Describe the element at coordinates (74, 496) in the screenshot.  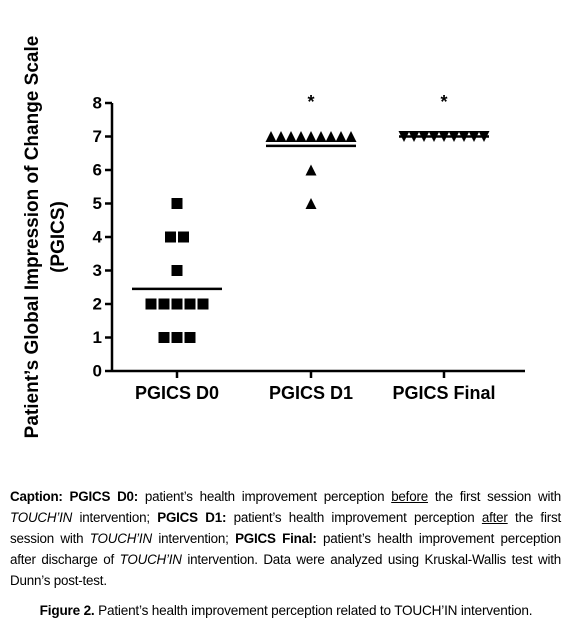
I see `caption-run: Caption: PGICS D0:` at that location.